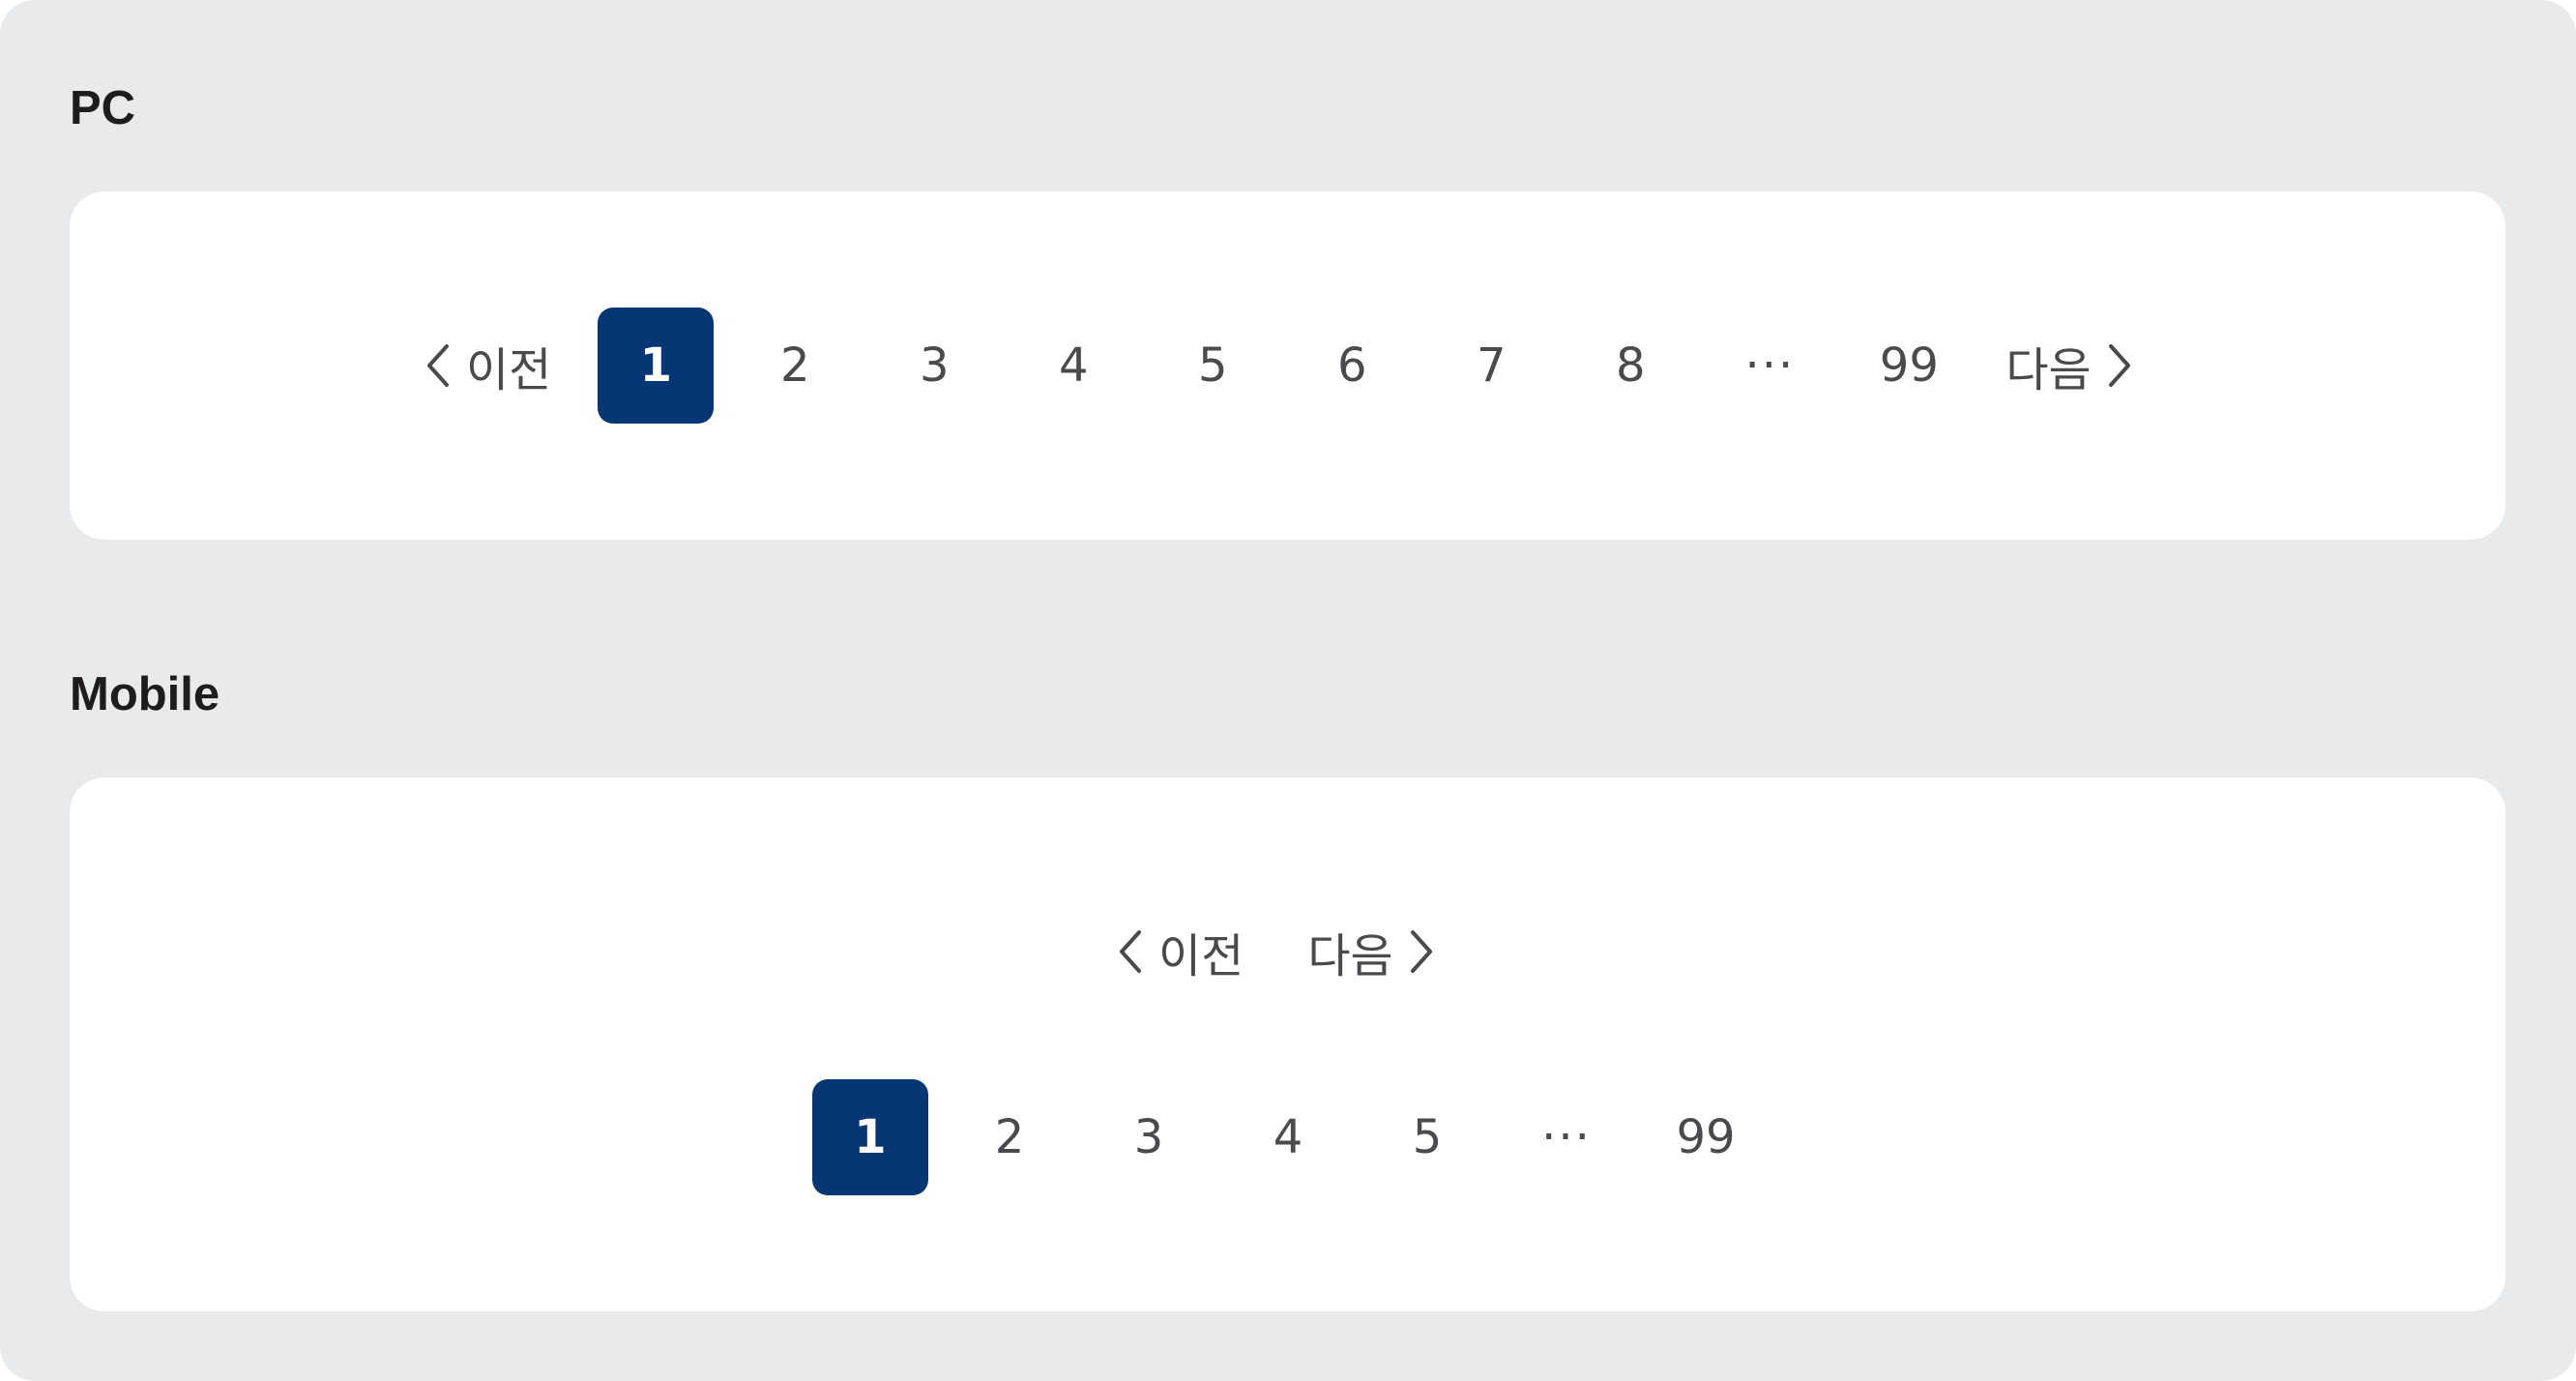  Describe the element at coordinates (795, 365) in the screenshot. I see `pc-page-2: 2` at that location.